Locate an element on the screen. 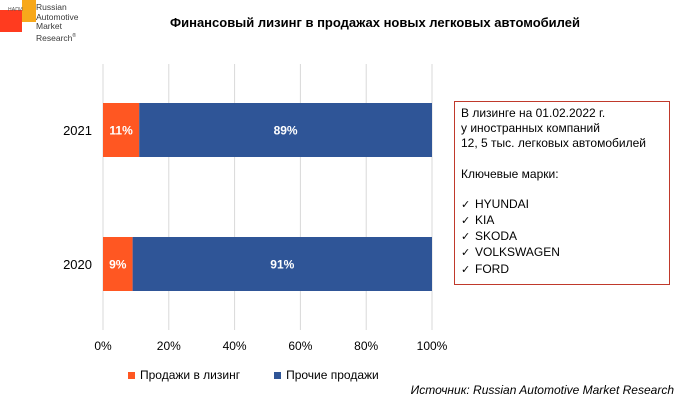 Image resolution: width=682 pixels, height=401 pixels. legend-swatch-leasing is located at coordinates (131, 375).